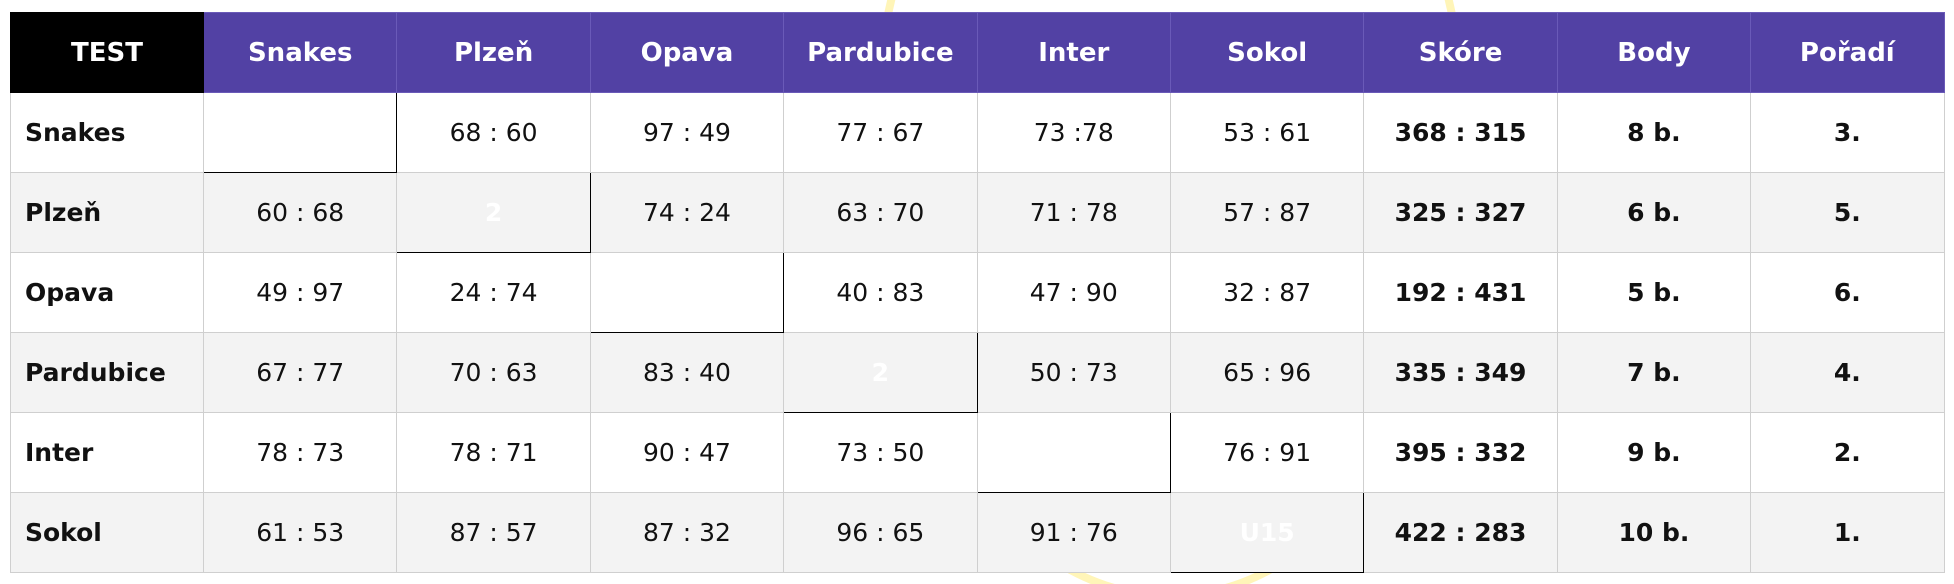 This screenshot has width=1954, height=584. I want to click on team-name-cell: Inter, so click(107, 452).